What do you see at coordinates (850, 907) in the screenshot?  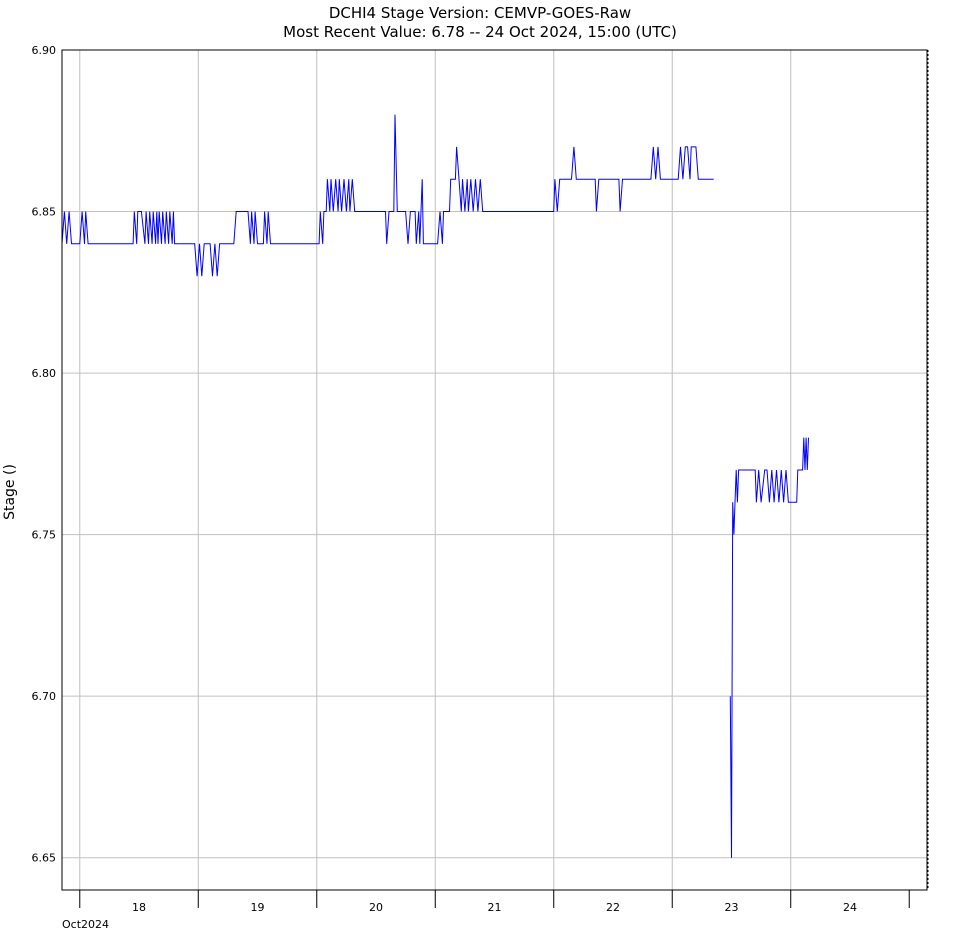 I see `x-tick-label-6: 24` at bounding box center [850, 907].